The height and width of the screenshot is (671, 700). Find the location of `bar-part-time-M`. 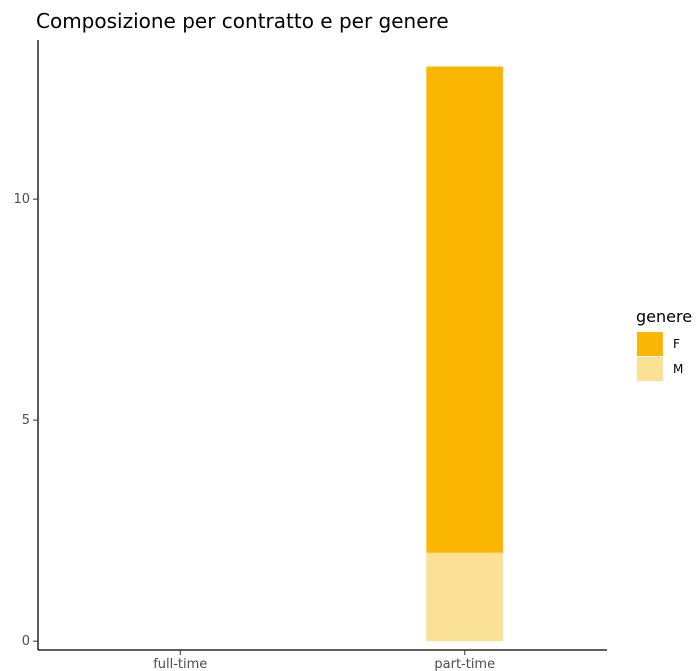

bar-part-time-M is located at coordinates (465, 597).